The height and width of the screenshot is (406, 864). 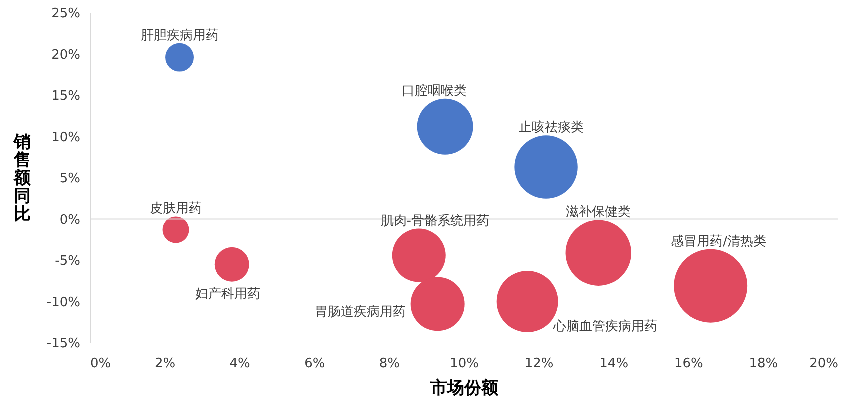 What do you see at coordinates (605, 326) in the screenshot?
I see `annotation: 心脑血管疾病用药` at bounding box center [605, 326].